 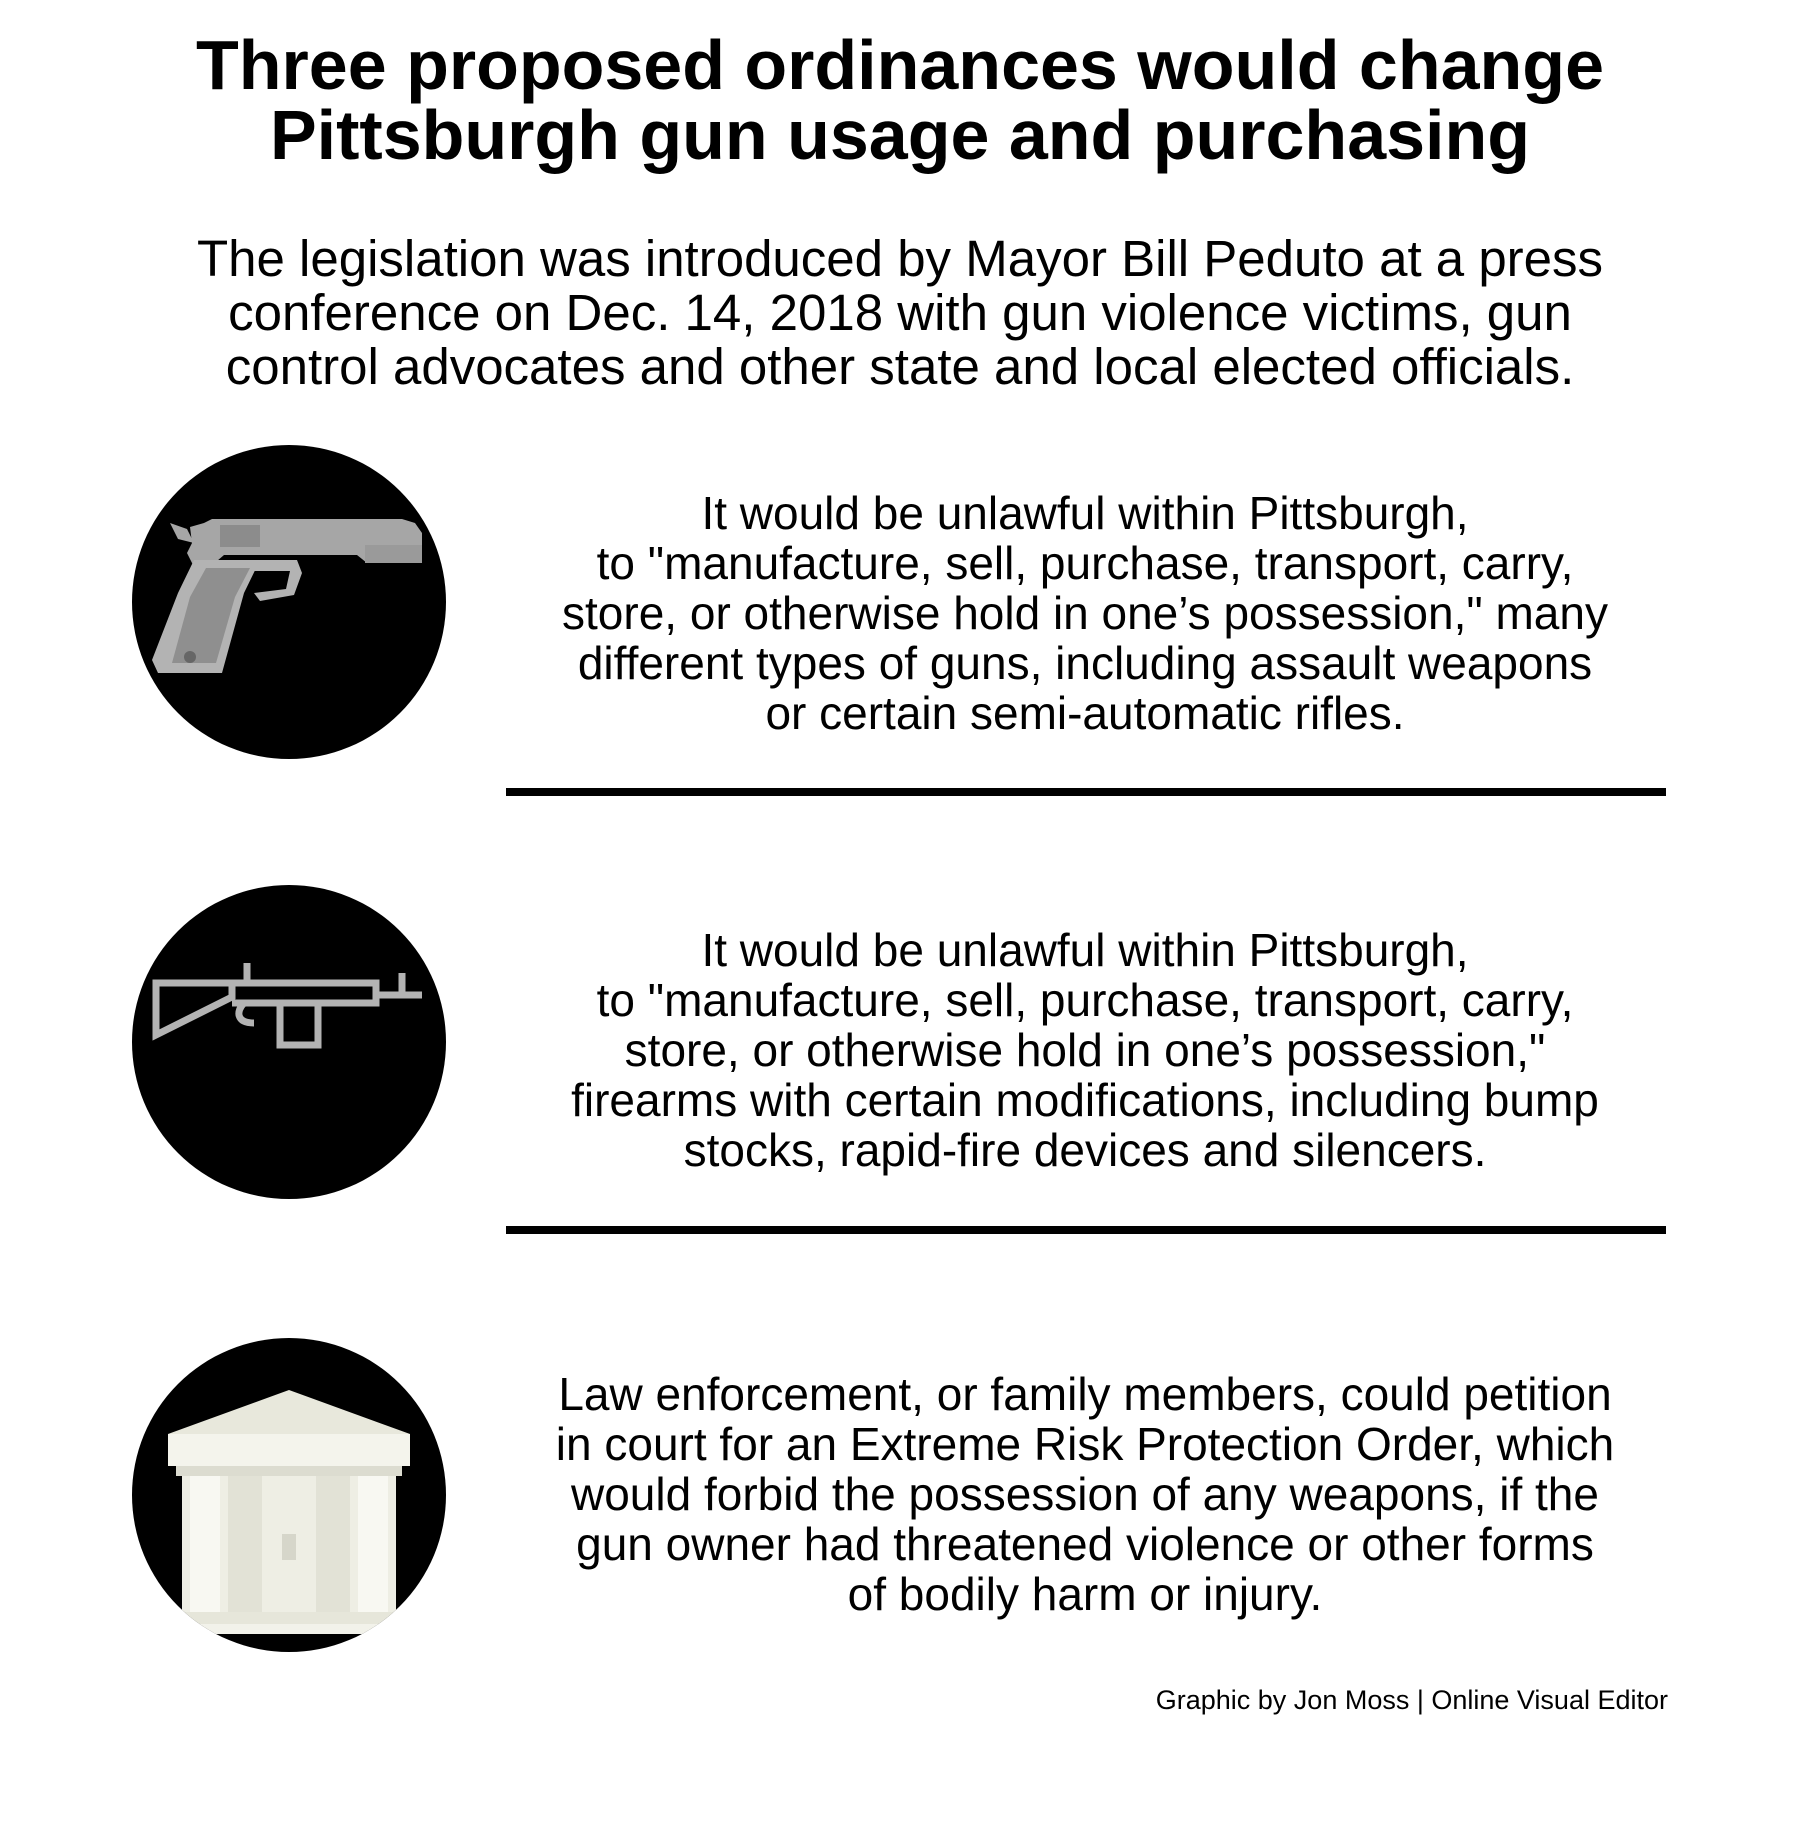 I want to click on ordinance-1-line-1: It would be unlawful within Pittsburgh,, so click(x=1085, y=513).